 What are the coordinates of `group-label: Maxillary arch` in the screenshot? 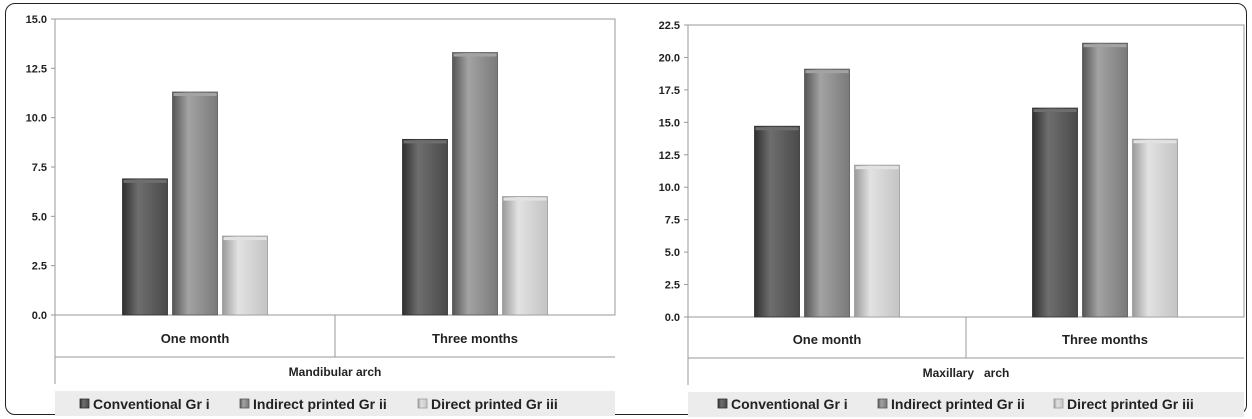 It's located at (966, 373).